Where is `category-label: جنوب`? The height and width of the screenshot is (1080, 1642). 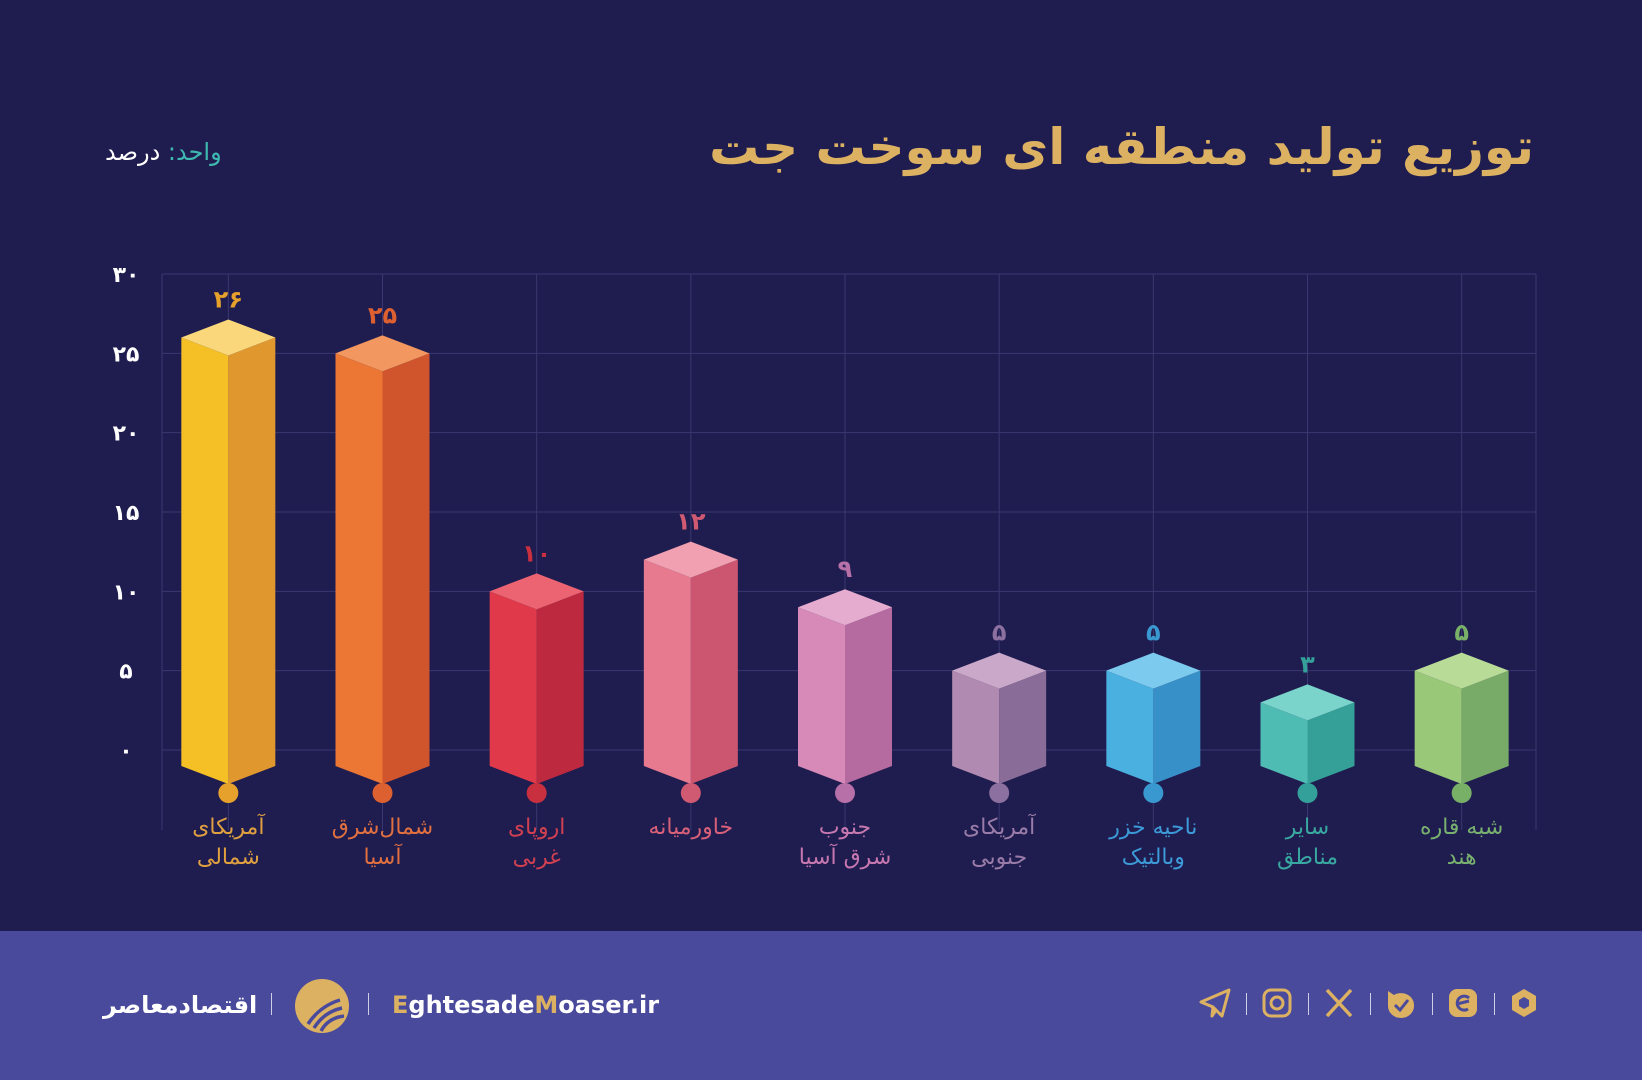
category-label: جنوب is located at coordinates (845, 827).